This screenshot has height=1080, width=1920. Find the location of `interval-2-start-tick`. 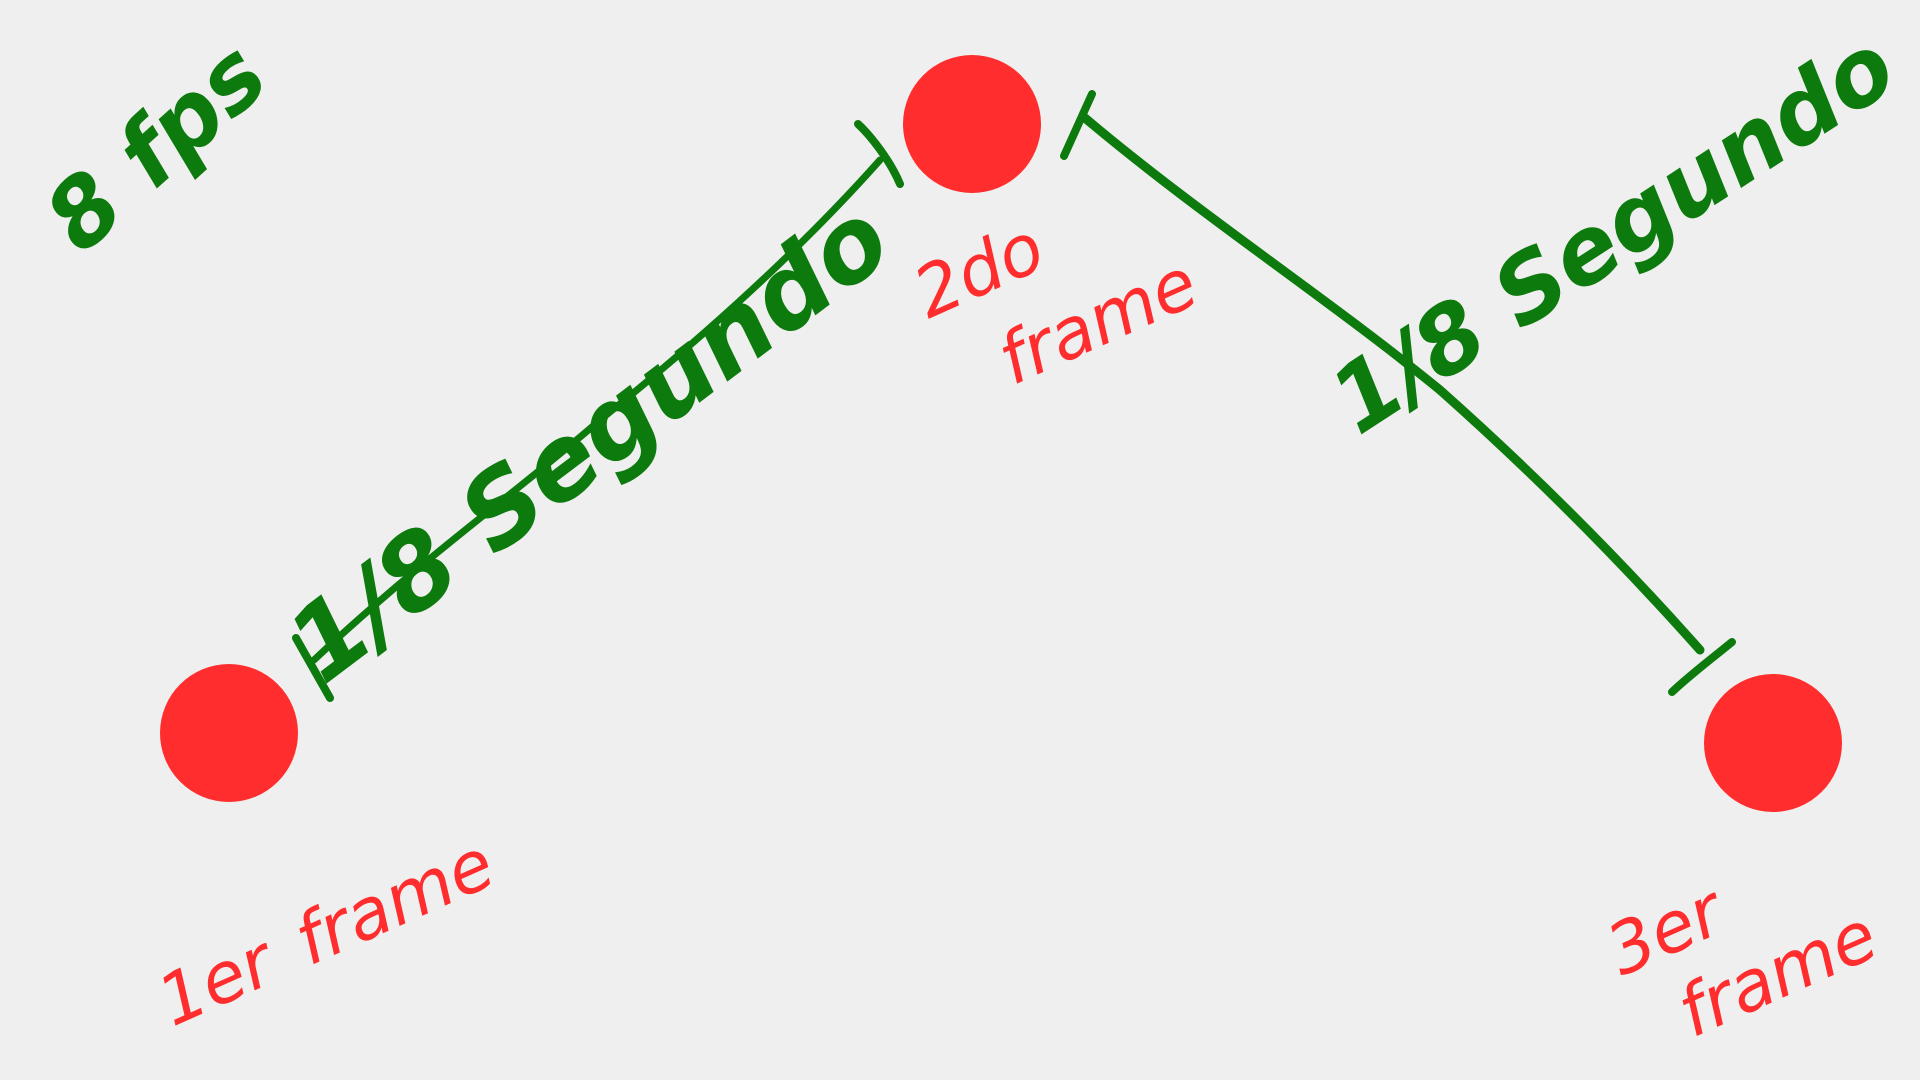

interval-2-start-tick is located at coordinates (1078, 125).